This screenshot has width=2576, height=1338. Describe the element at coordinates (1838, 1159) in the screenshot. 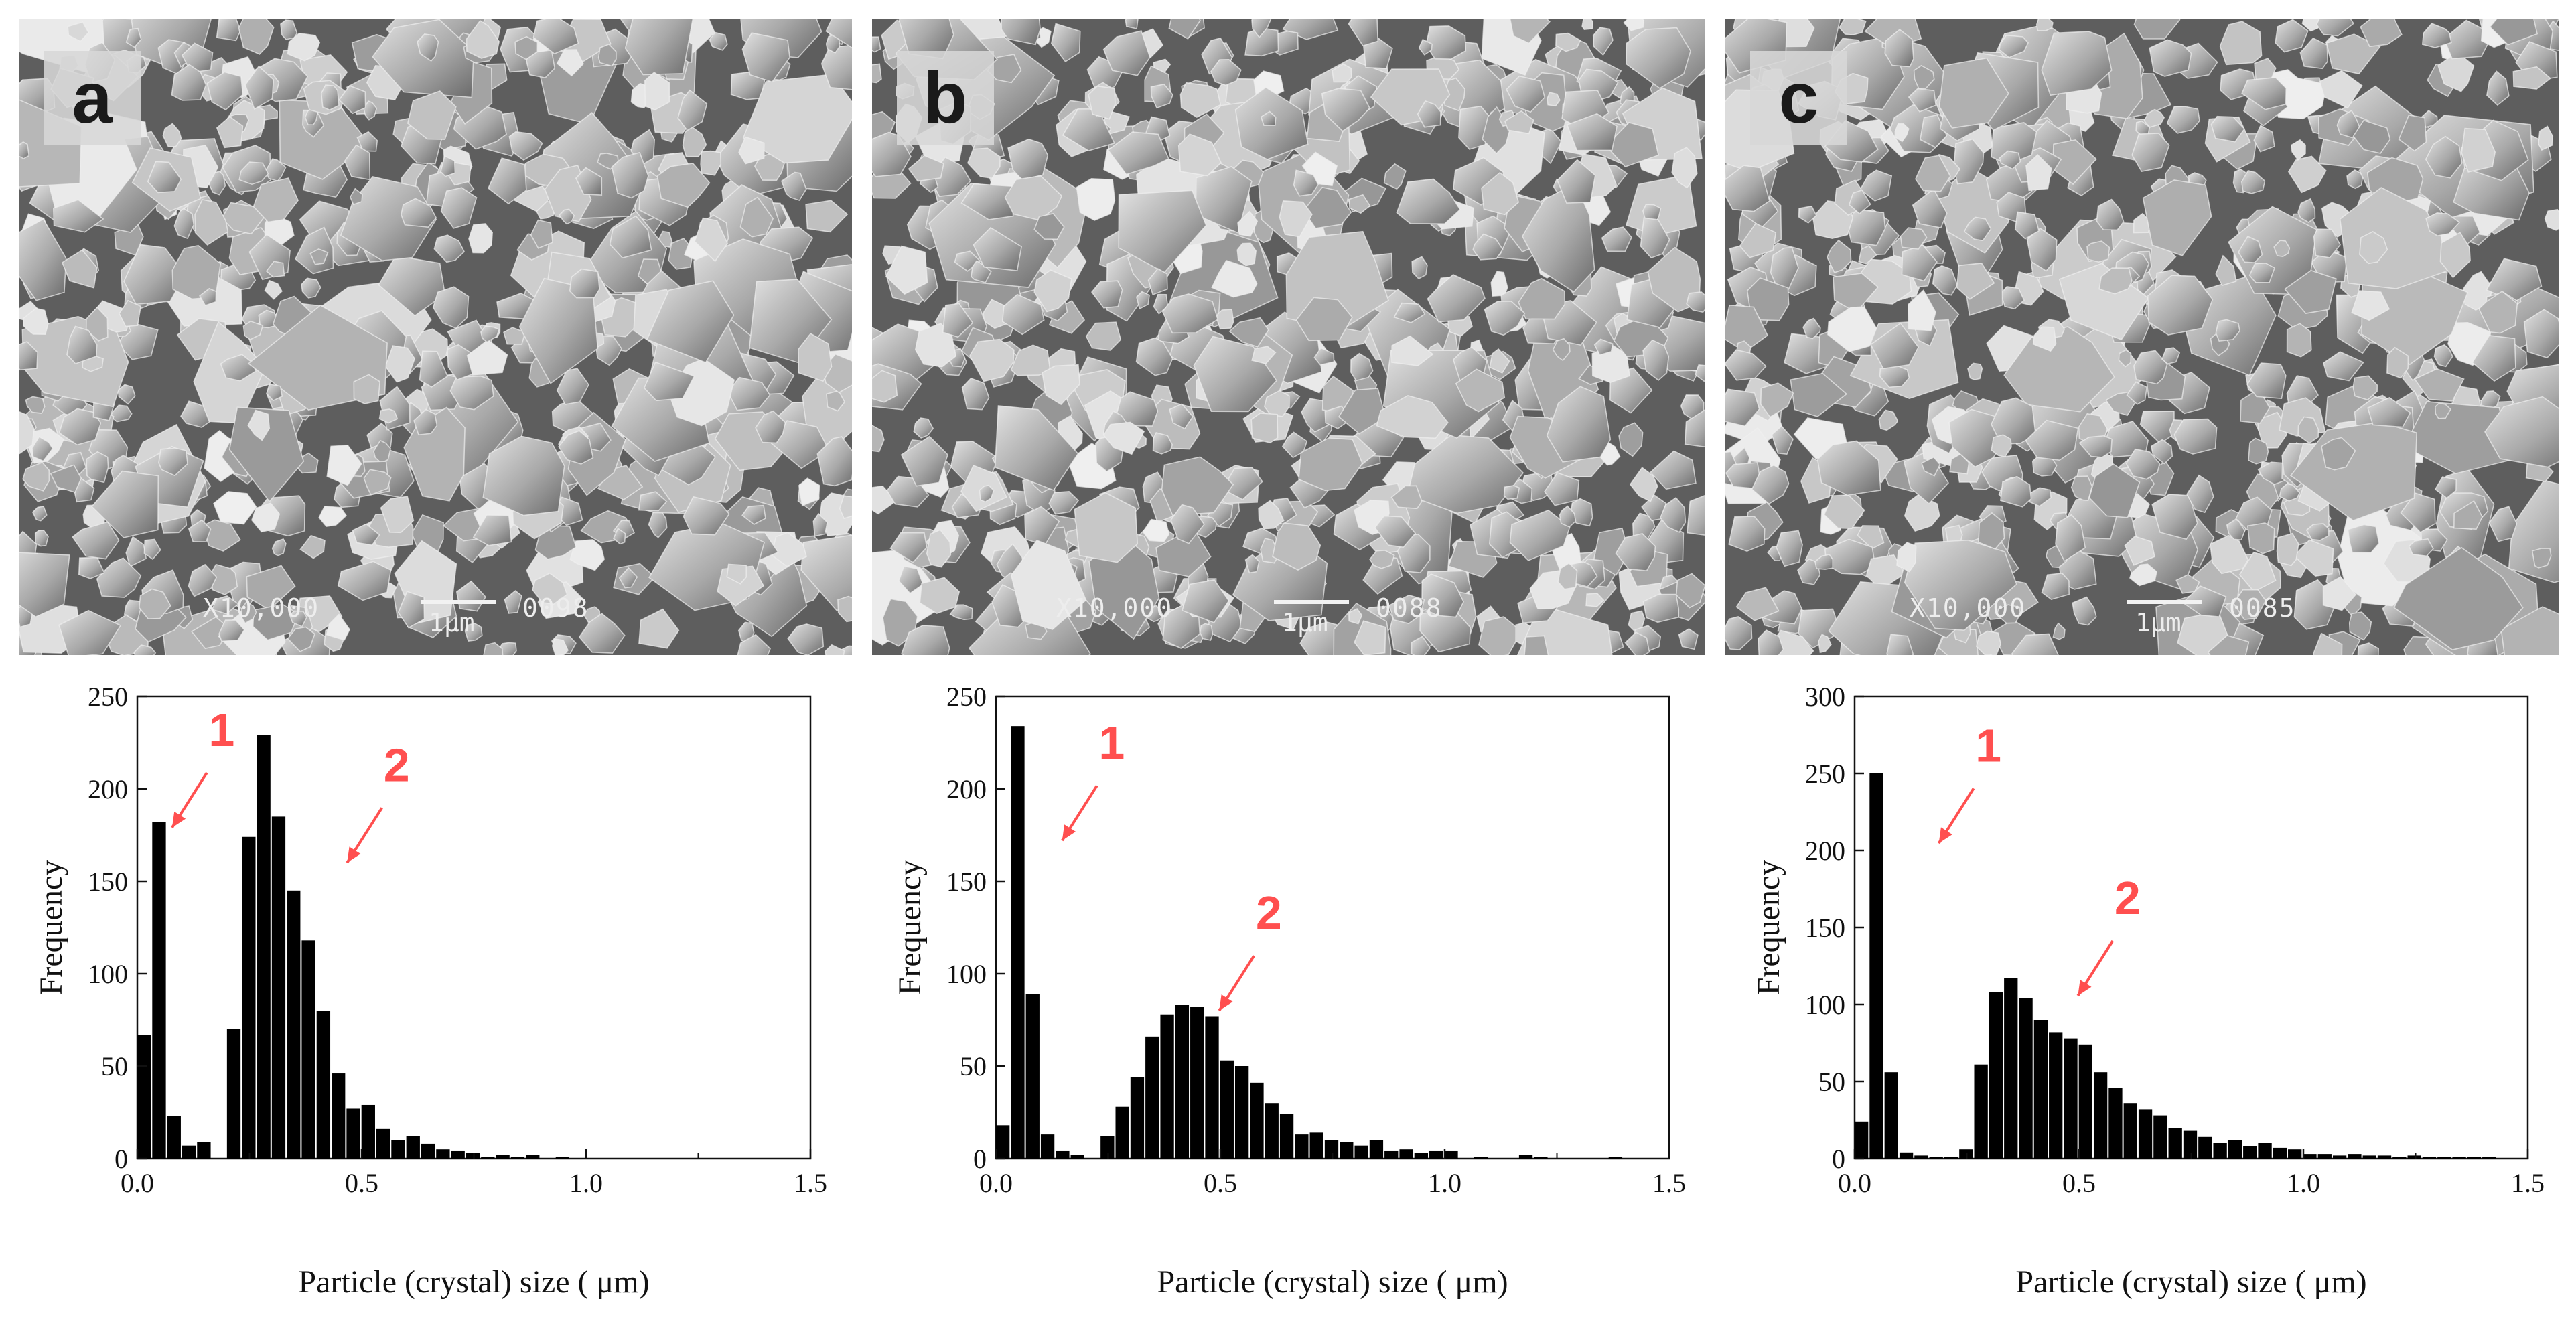

I see `y-tick-label: 0` at that location.